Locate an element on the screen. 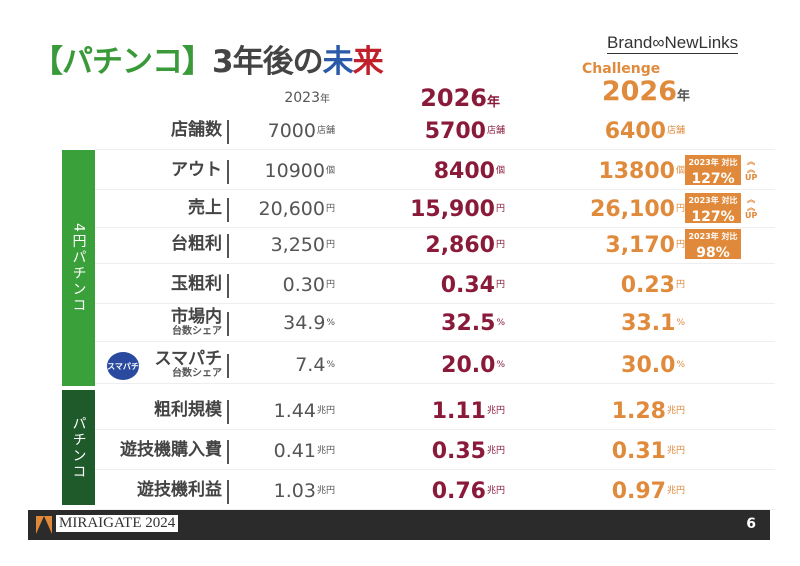  value-2026: 0.35 兆円 is located at coordinates (435, 451).